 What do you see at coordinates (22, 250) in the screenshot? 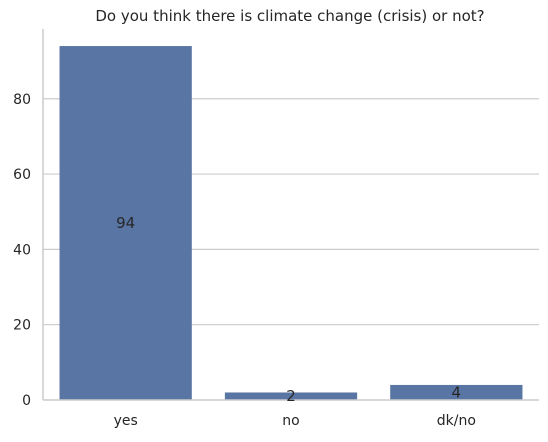
I see `y-tick-label: 40` at bounding box center [22, 250].